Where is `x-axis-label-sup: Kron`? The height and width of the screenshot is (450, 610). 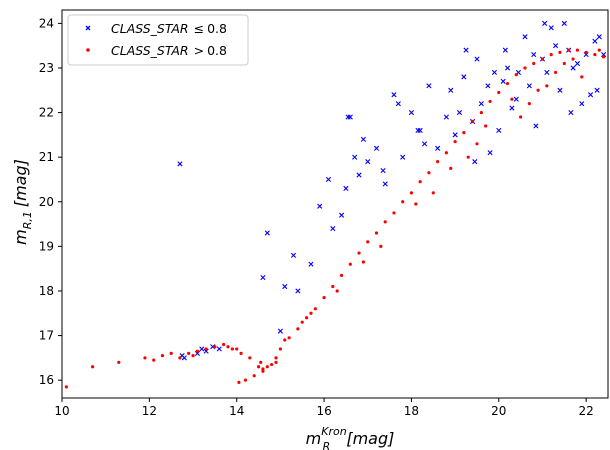 x-axis-label-sup: Kron is located at coordinates (333, 431).